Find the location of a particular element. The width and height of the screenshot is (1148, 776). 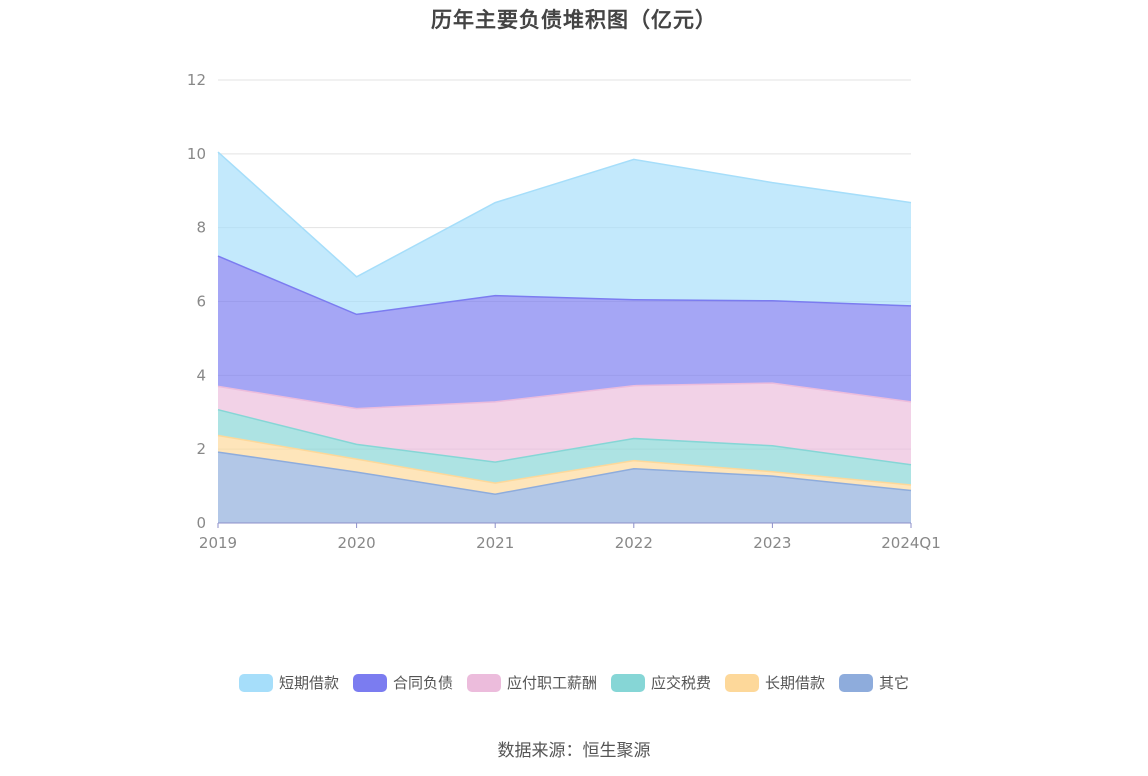

series-line-合同负债 is located at coordinates (564, 285).